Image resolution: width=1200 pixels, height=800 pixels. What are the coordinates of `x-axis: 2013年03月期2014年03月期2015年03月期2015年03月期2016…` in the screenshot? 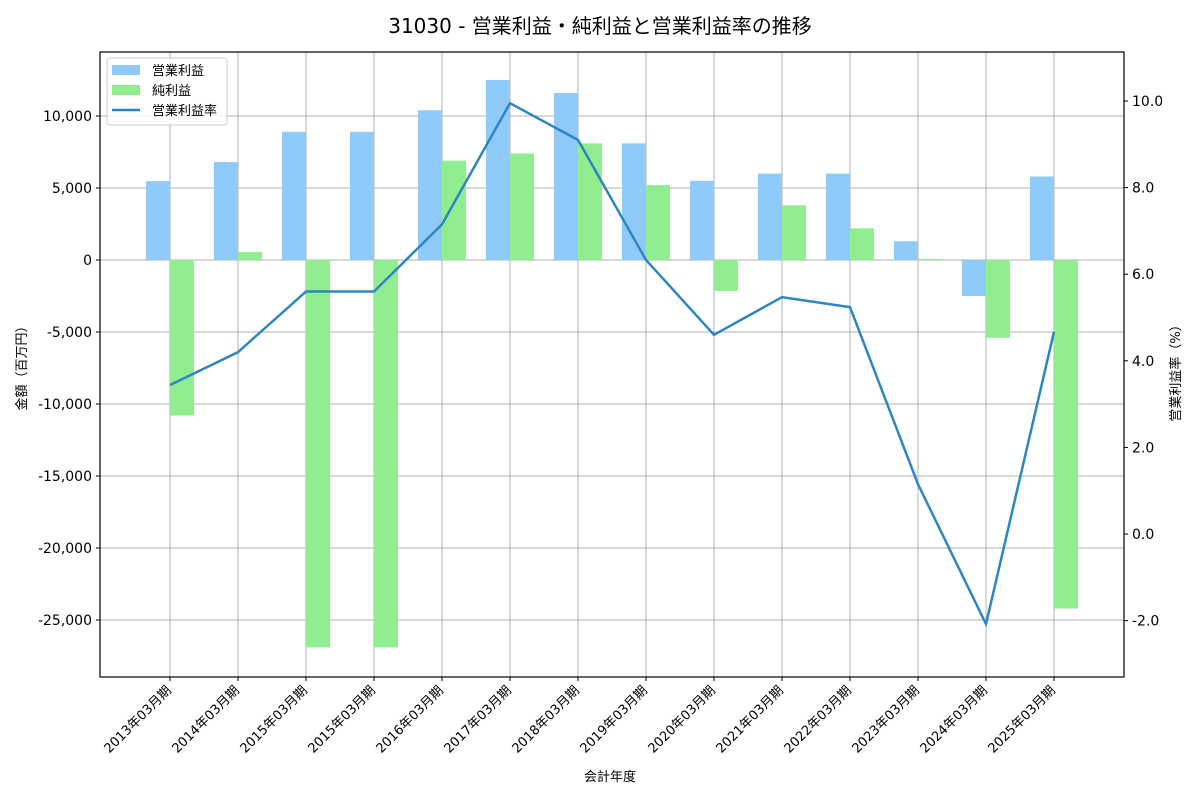 It's located at (580, 717).